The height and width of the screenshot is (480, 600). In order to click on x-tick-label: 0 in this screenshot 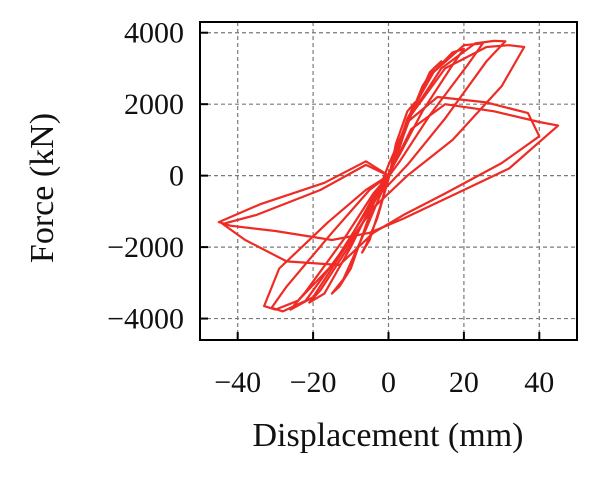, I will do `click(388, 382)`.